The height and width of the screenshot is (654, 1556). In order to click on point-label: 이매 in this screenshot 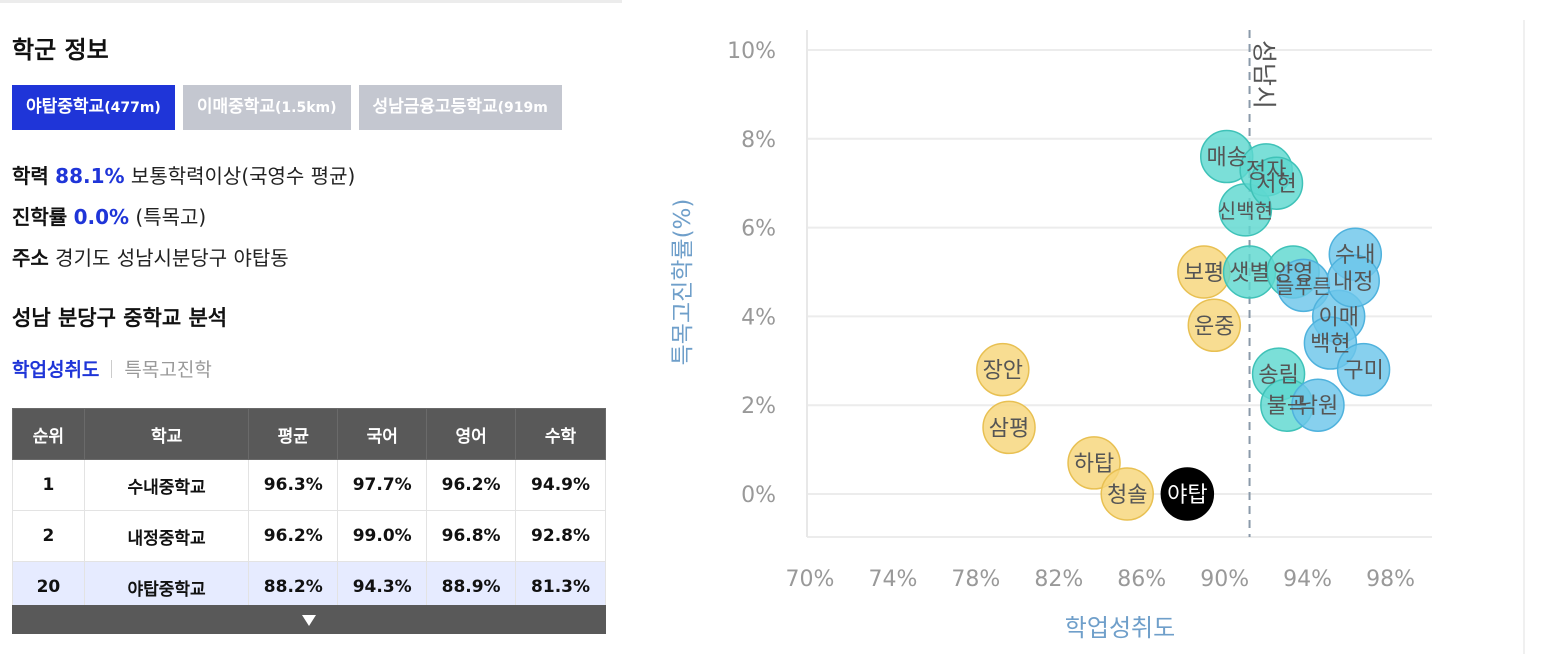, I will do `click(1338, 317)`.